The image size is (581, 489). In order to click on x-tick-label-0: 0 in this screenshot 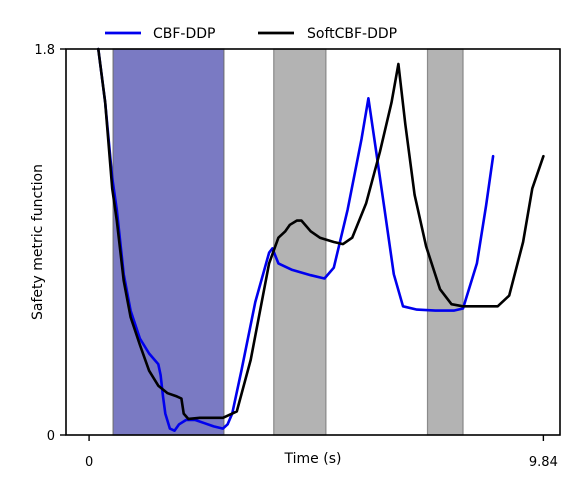, I will do `click(89, 462)`.